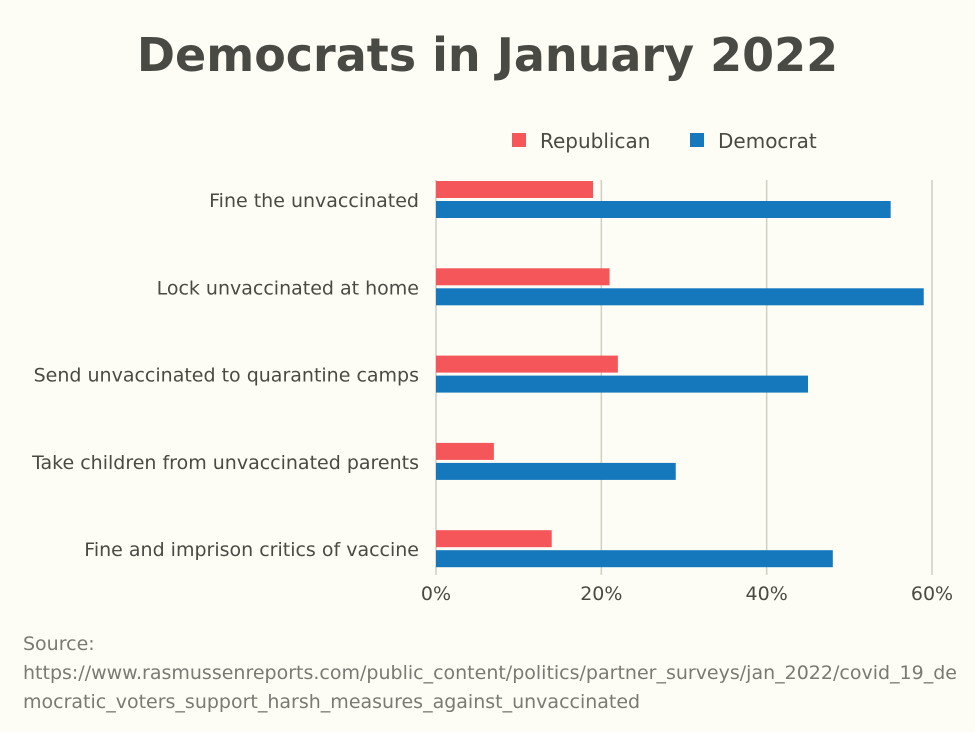 This screenshot has width=975, height=732. What do you see at coordinates (436, 594) in the screenshot?
I see `x-tick-label: 0%` at bounding box center [436, 594].